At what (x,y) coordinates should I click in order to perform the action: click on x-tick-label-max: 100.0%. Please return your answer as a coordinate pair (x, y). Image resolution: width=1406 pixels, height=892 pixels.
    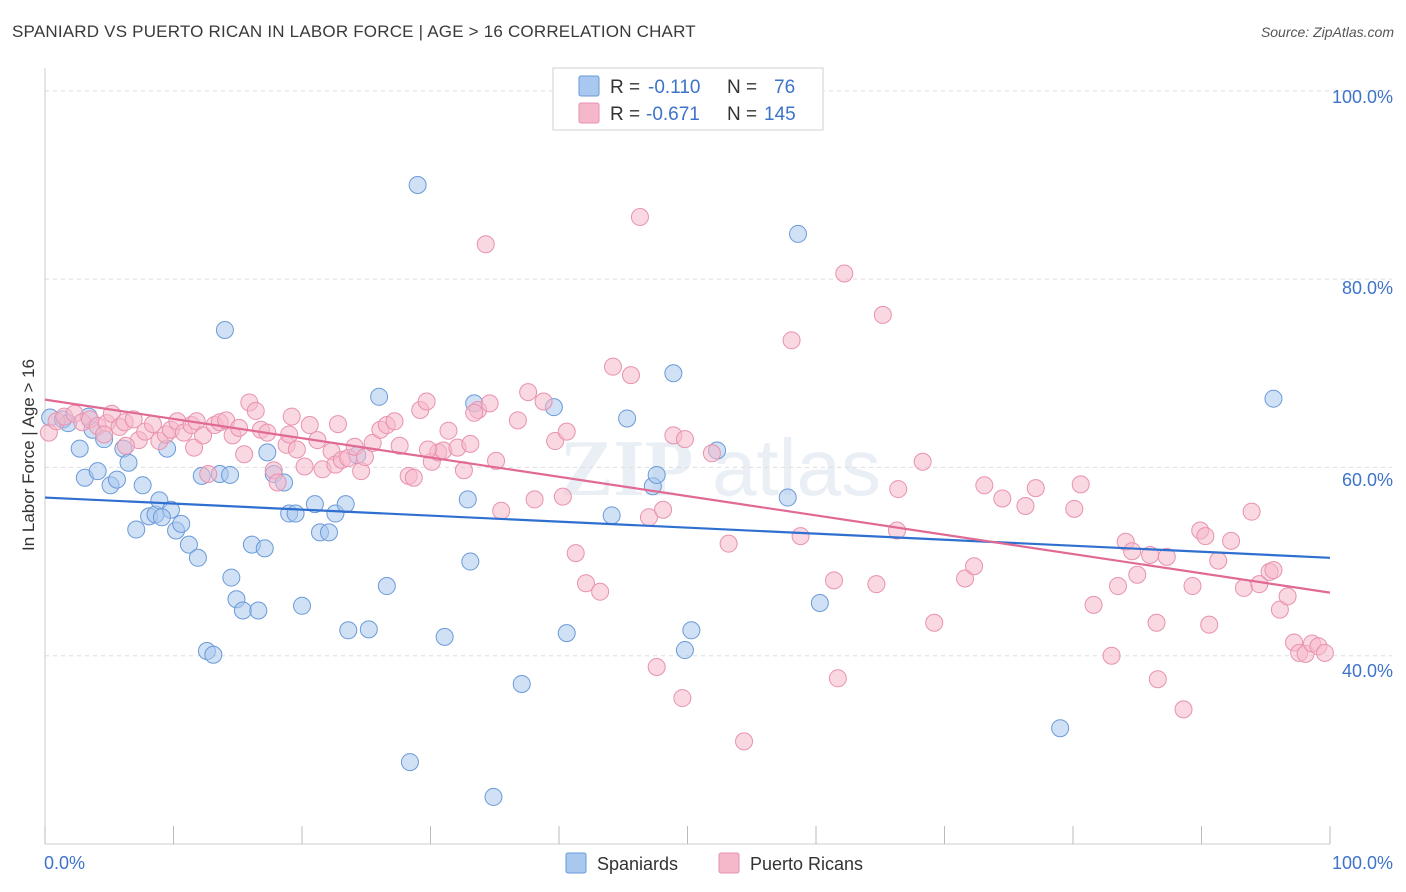
    Looking at the image, I should click on (1362, 863).